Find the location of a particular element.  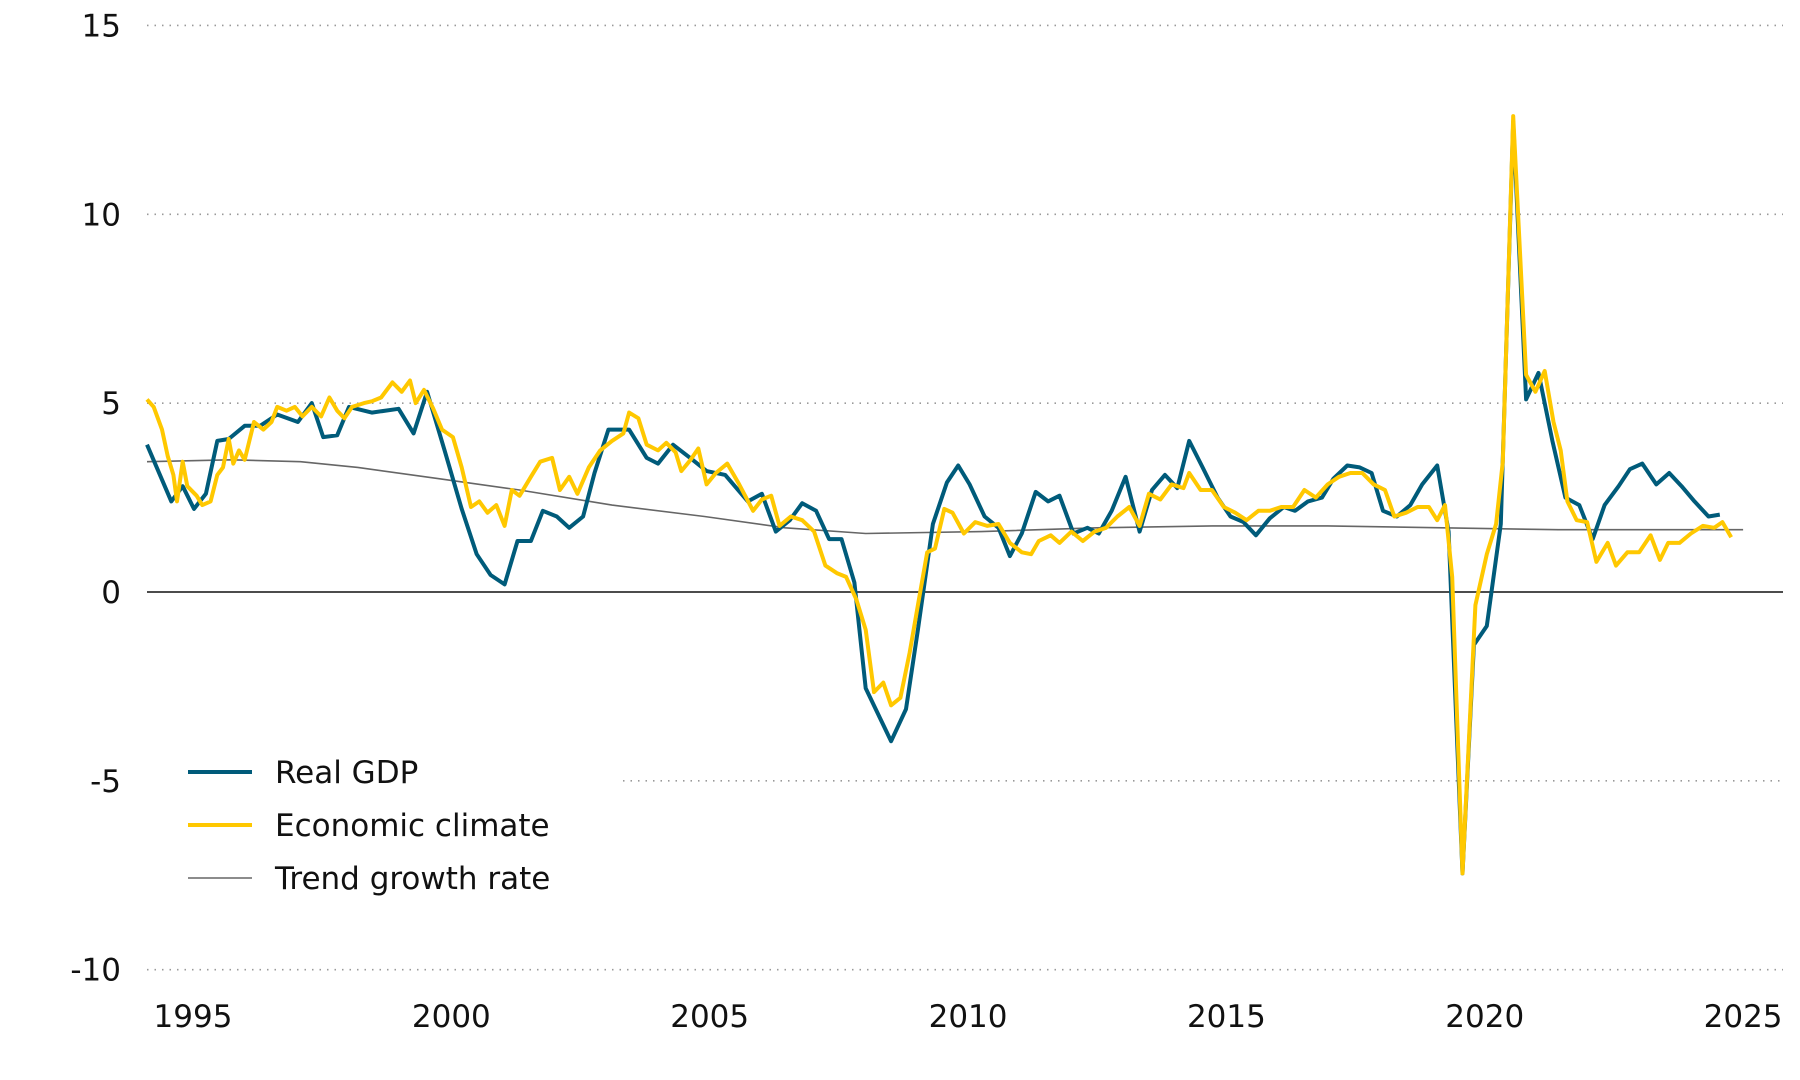

y-tick-label: 0 is located at coordinates (111, 593).